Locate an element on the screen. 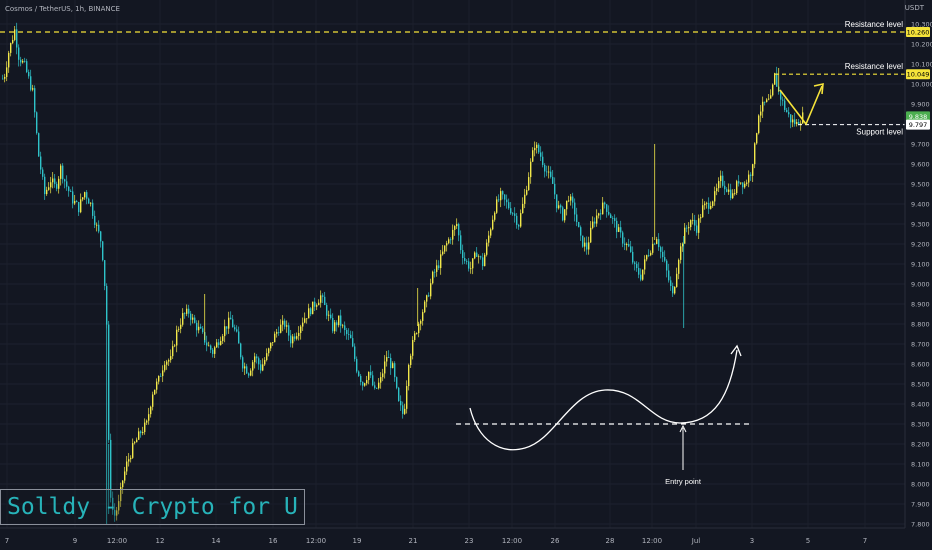 Image resolution: width=932 pixels, height=550 pixels. support-label: Support level is located at coordinates (879, 132).